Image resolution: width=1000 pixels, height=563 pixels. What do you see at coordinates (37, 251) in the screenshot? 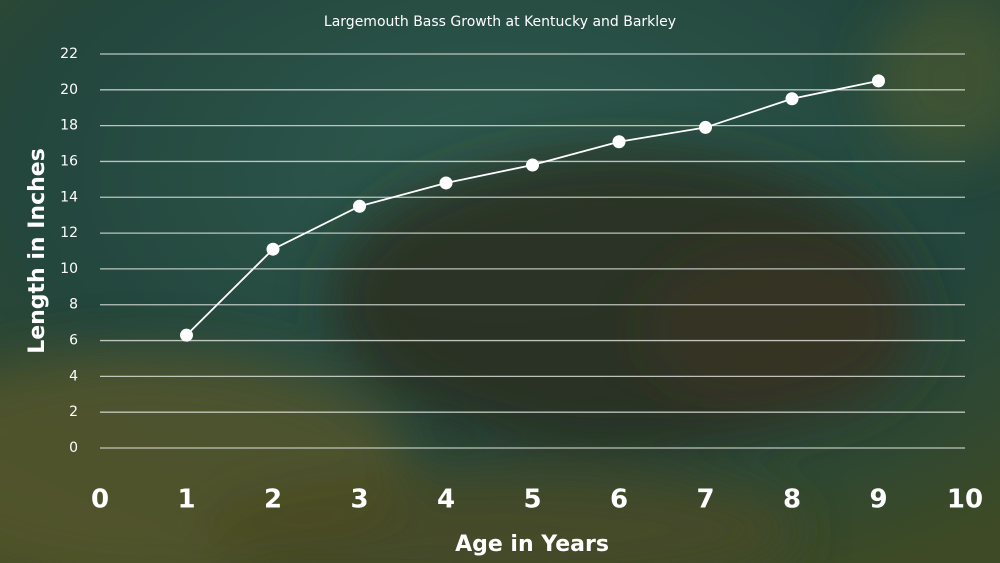
I see `y-axis-label: Length in Inches` at bounding box center [37, 251].